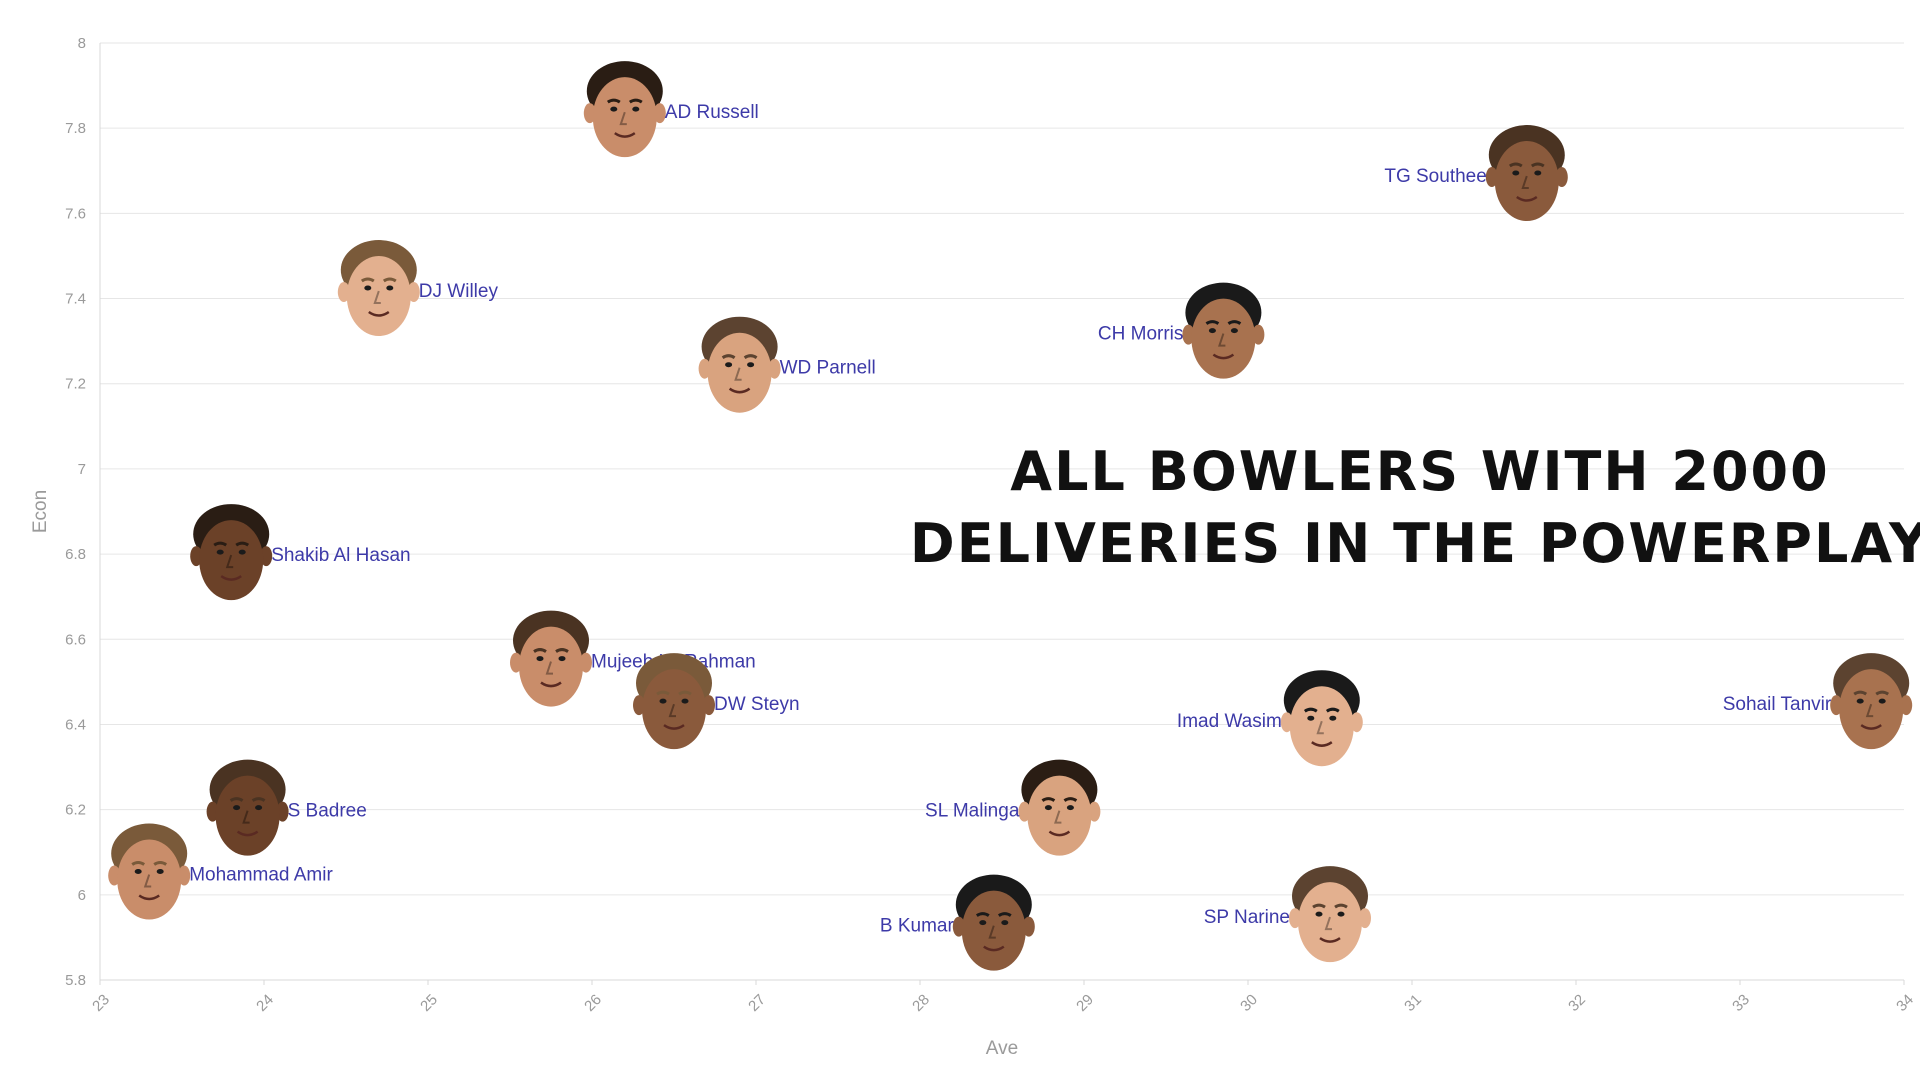 This screenshot has width=1920, height=1085. I want to click on y-tick-label: 7.2, so click(75, 384).